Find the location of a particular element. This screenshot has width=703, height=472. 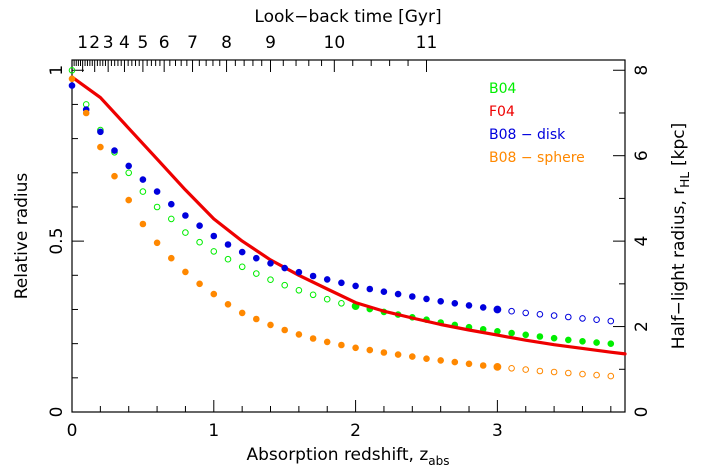

x-tick-label: 1 is located at coordinates (213, 431).